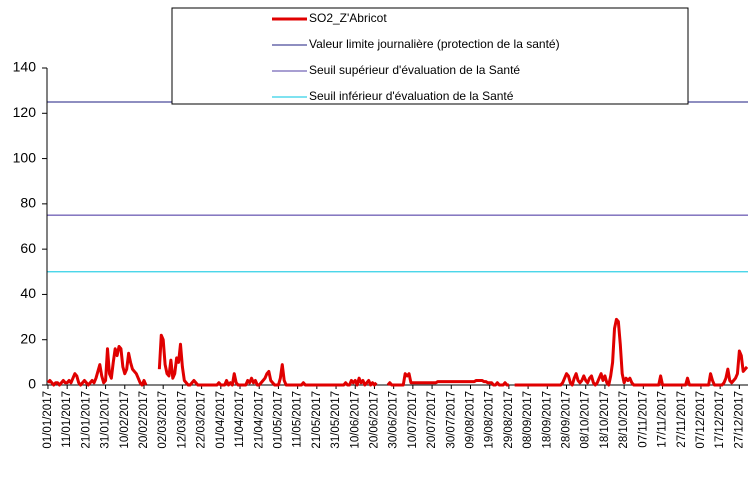  I want to click on y-tick-label: 140, so click(25, 67).